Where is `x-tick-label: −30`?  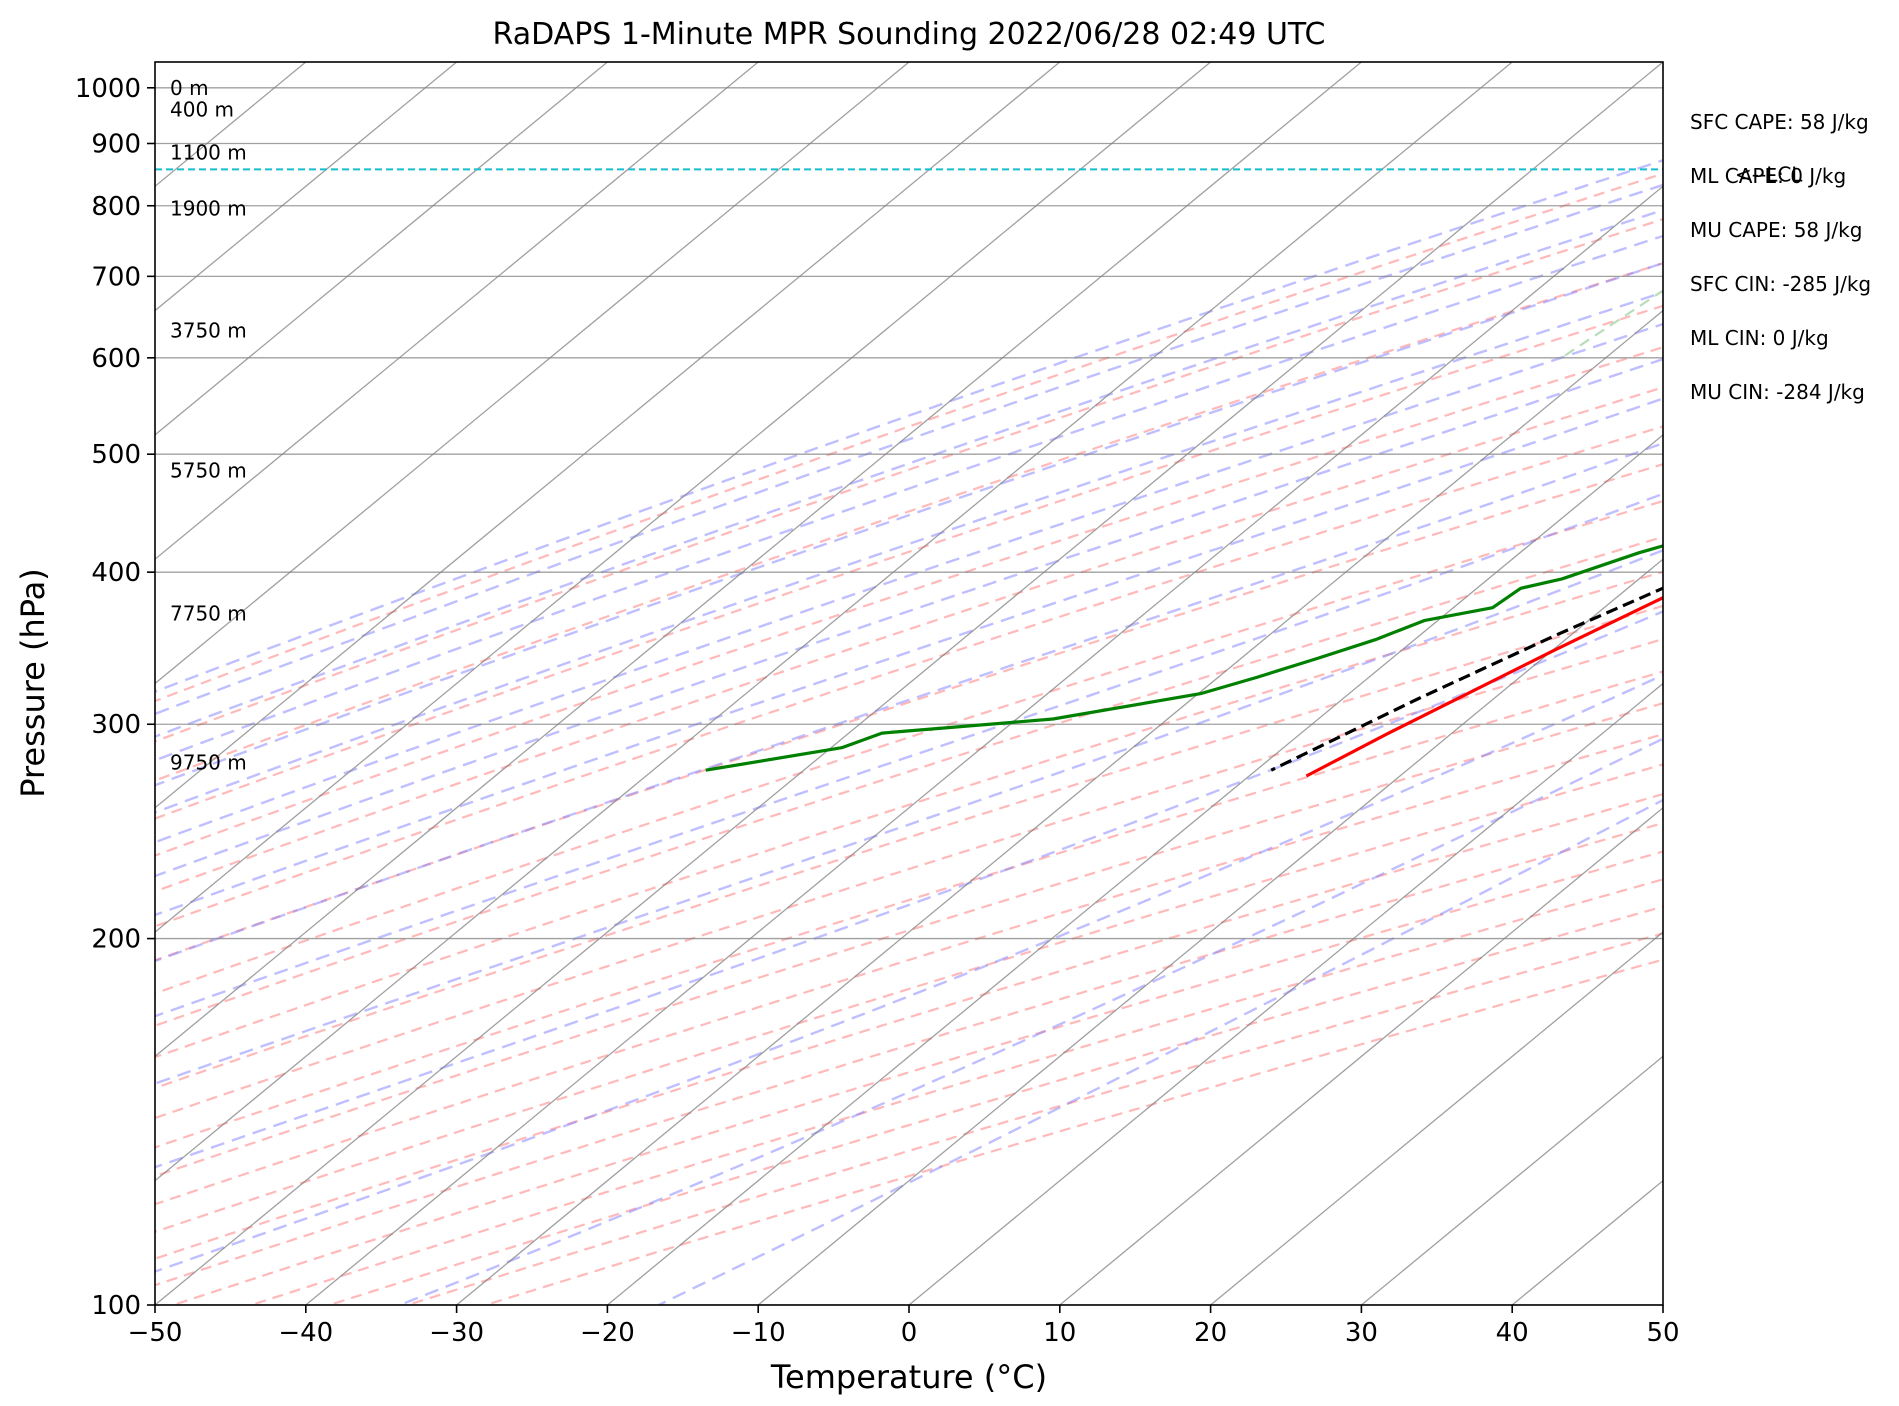 x-tick-label: −30 is located at coordinates (456, 1333).